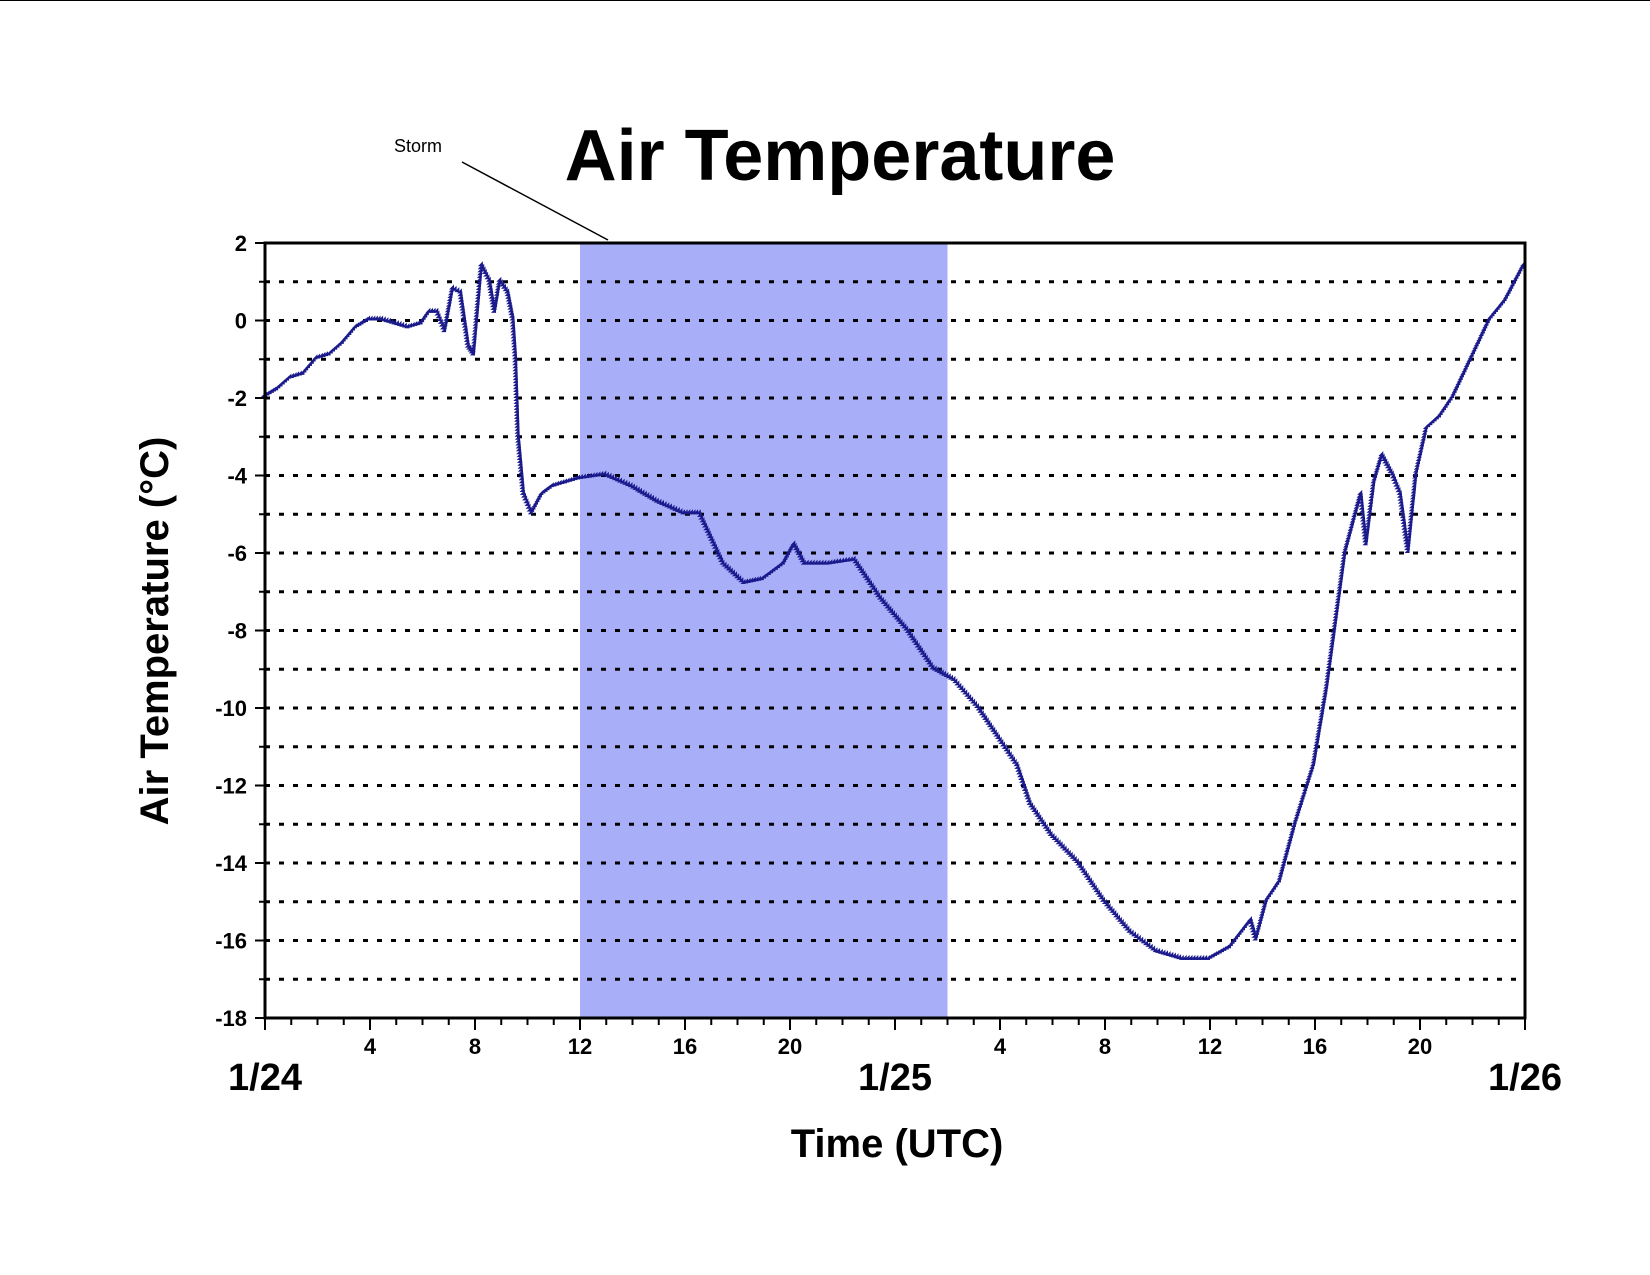 This screenshot has height=1275, width=1650. What do you see at coordinates (790, 1046) in the screenshot?
I see `x-tick-label: 20` at bounding box center [790, 1046].